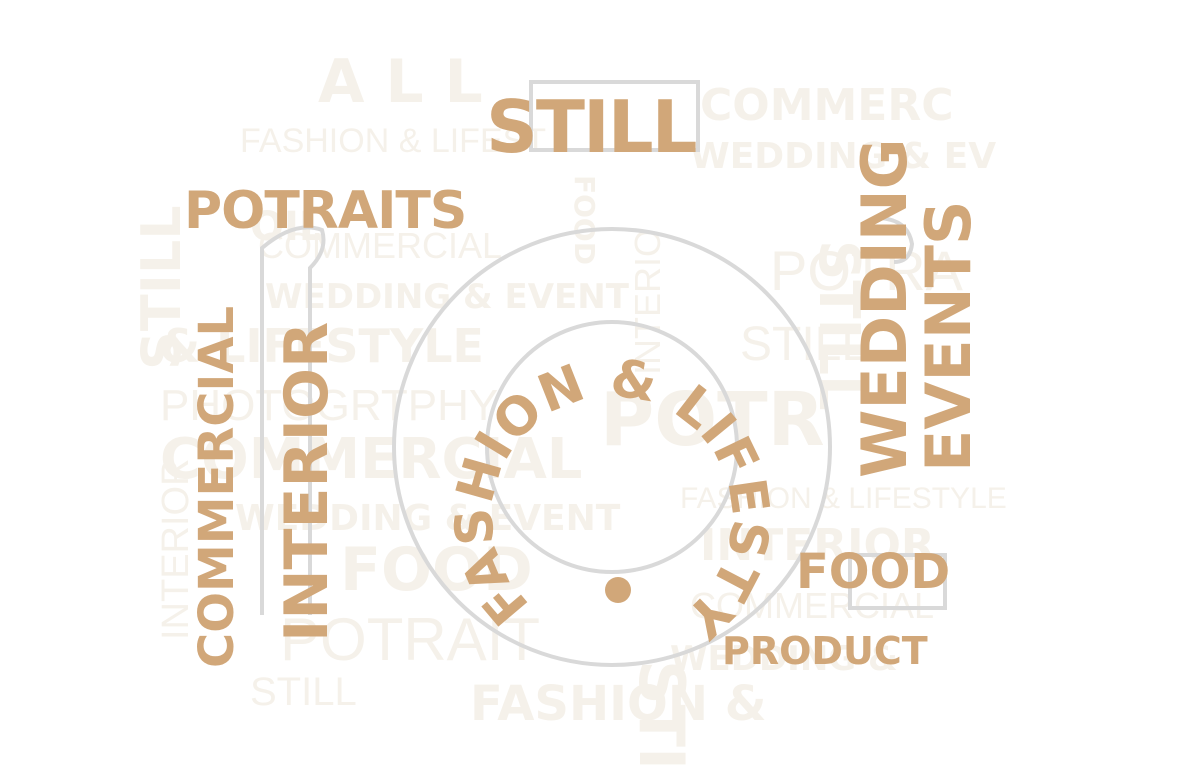 Image resolution: width=1200 pixels, height=766 pixels. I want to click on bg-word: COMMERC, so click(827, 105).